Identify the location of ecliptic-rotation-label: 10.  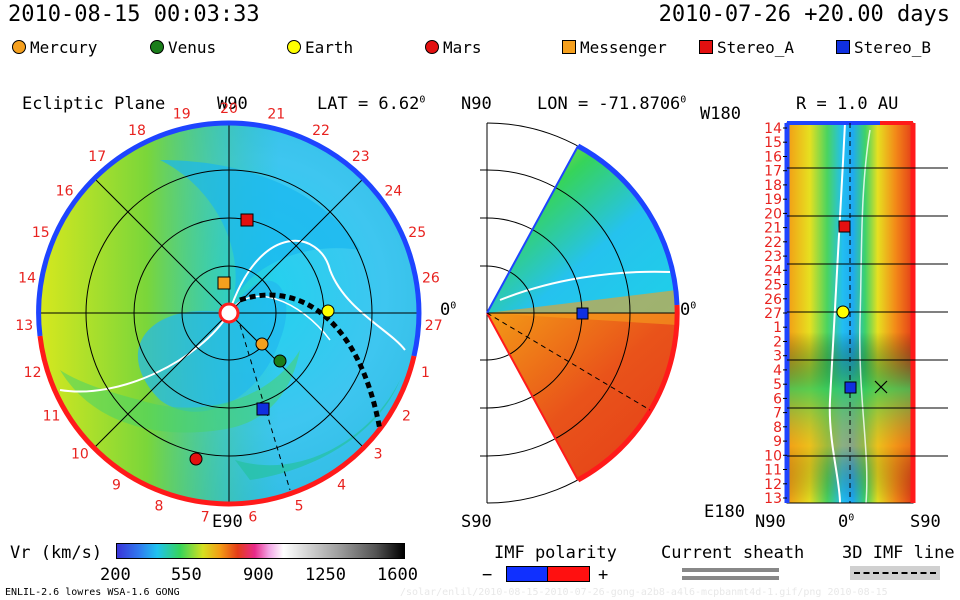
(80, 455).